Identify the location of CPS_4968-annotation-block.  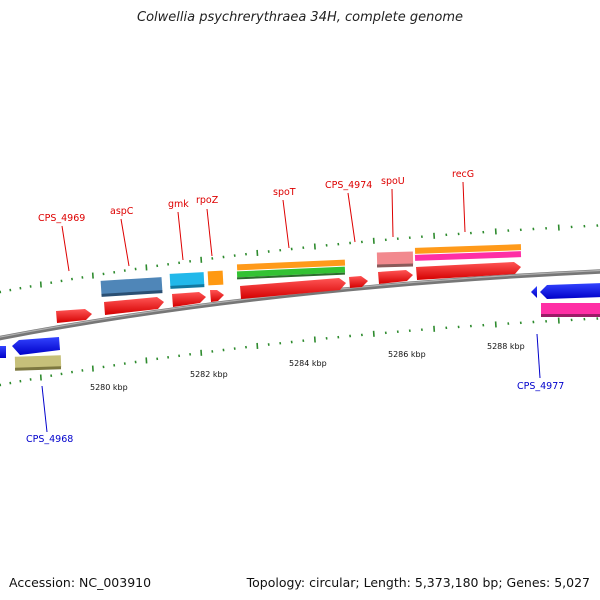
(38, 362).